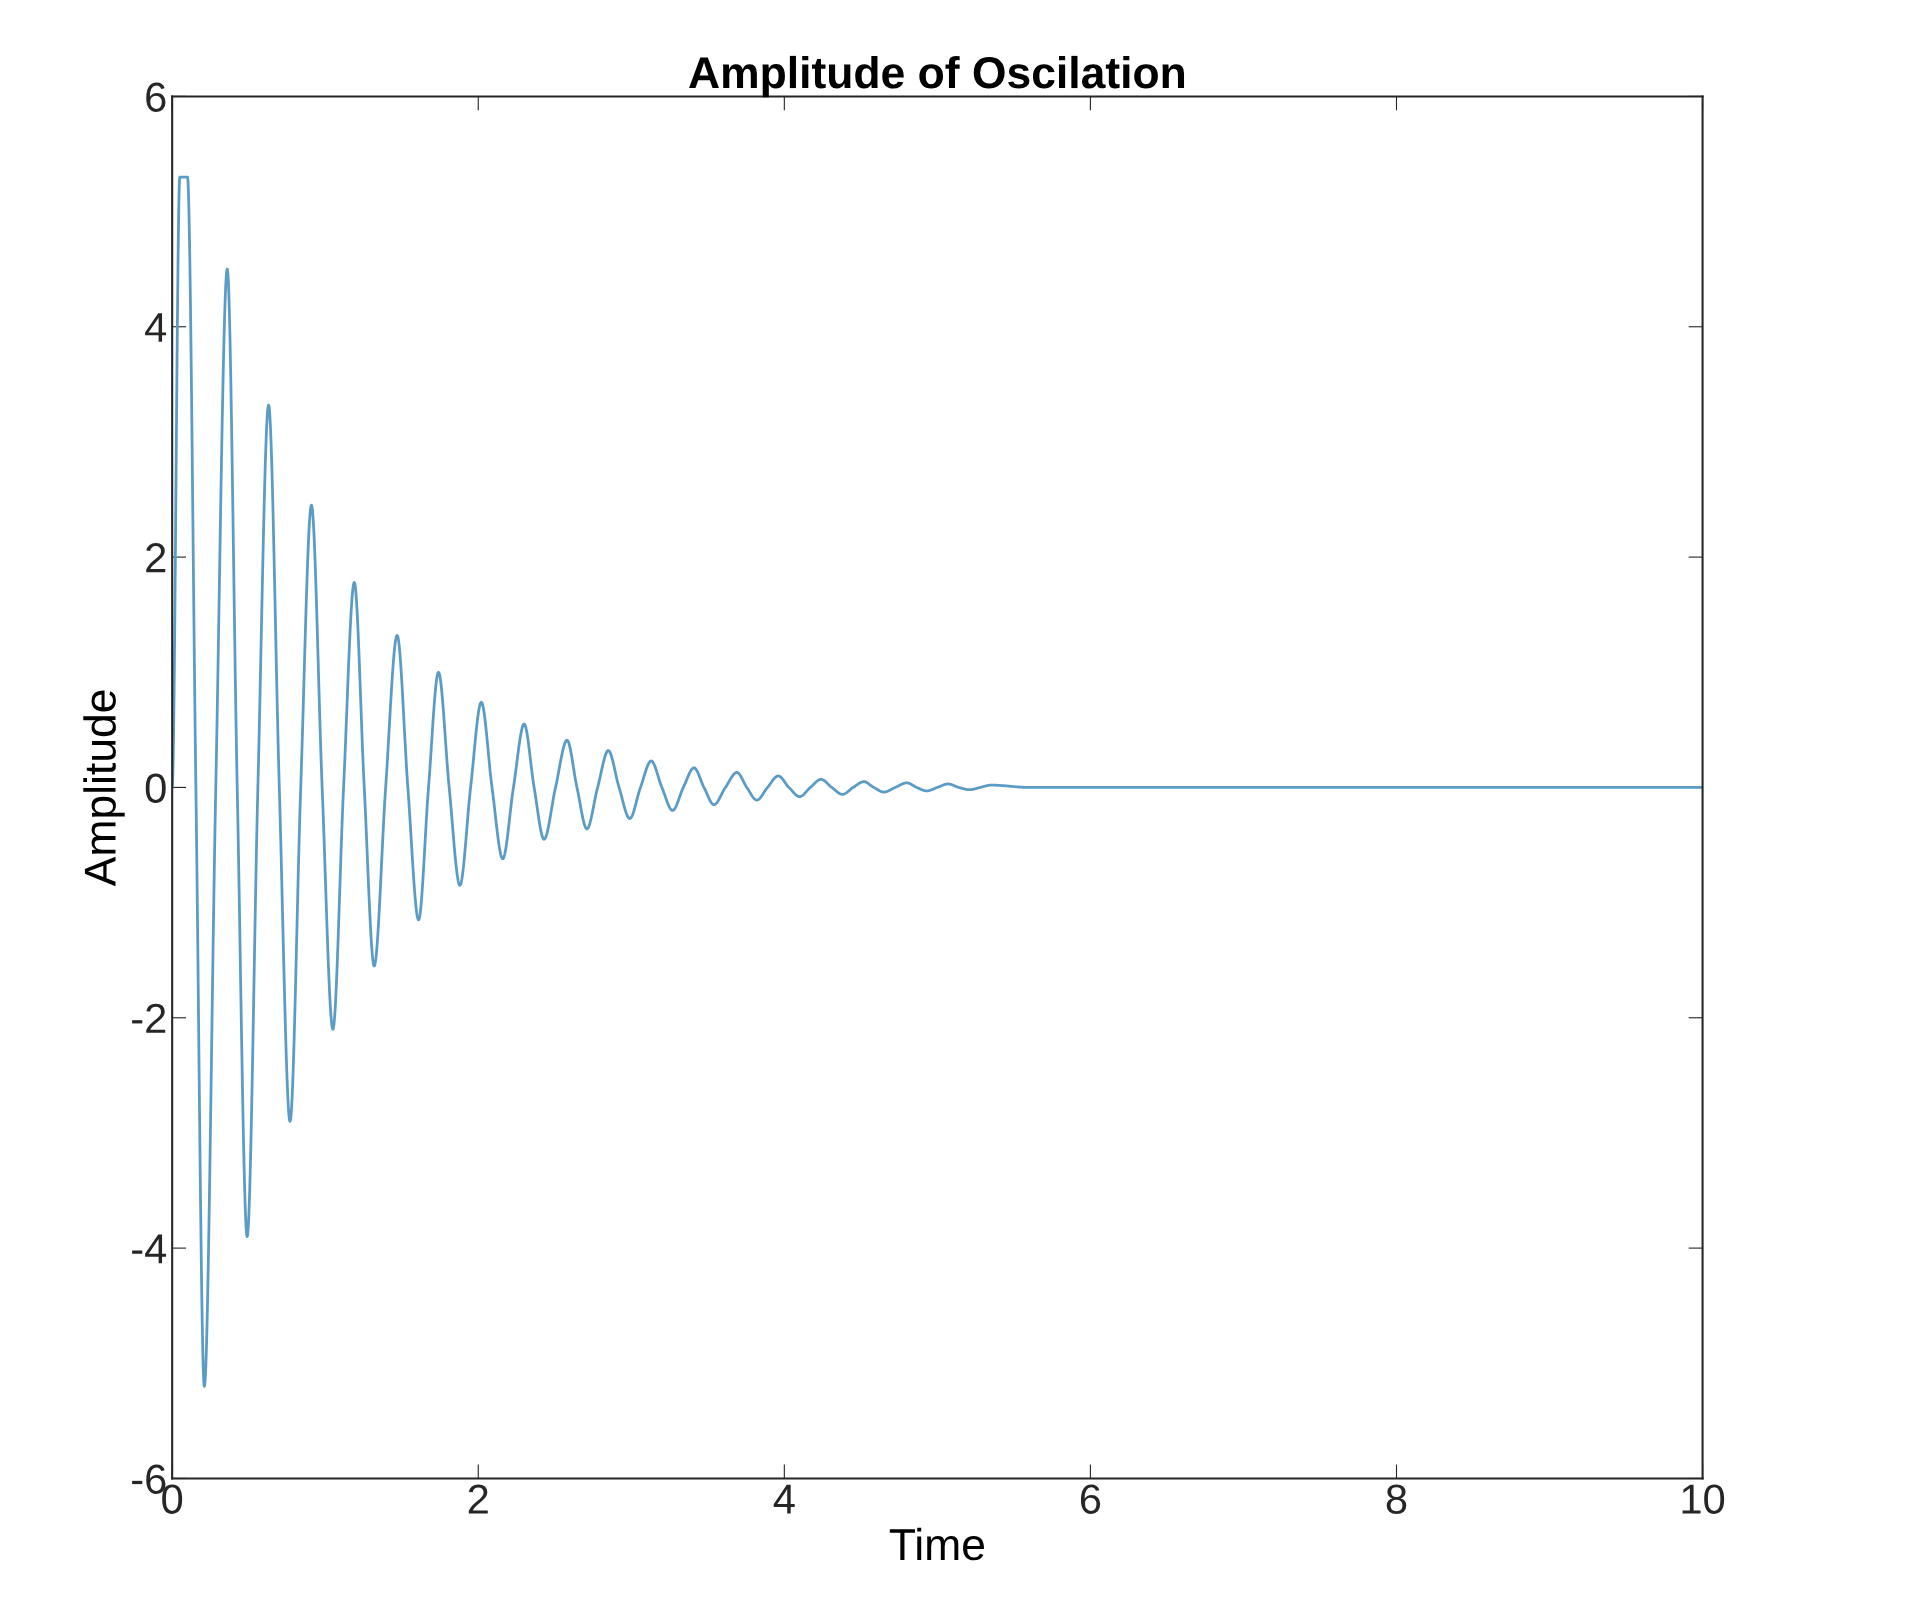 The height and width of the screenshot is (1607, 1913). What do you see at coordinates (1396, 1499) in the screenshot?
I see `x-tick-label: 8` at bounding box center [1396, 1499].